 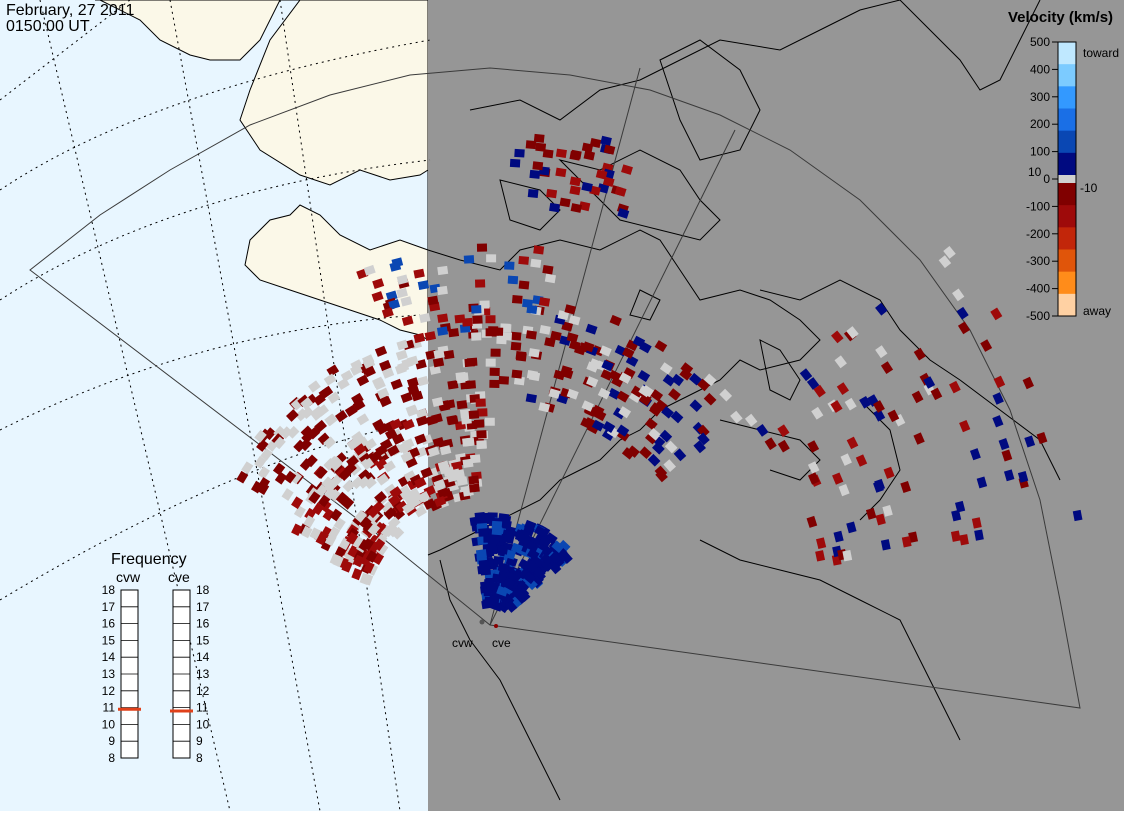 I want to click on colorbar-away-label: away, so click(x=1097, y=311).